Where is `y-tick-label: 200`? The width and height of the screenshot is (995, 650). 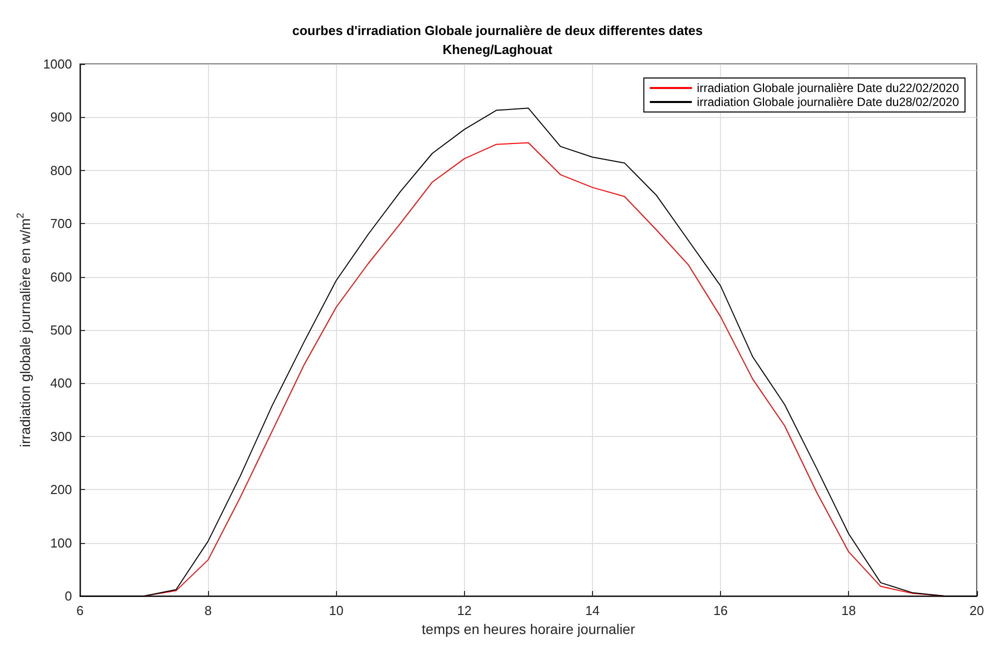 y-tick-label: 200 is located at coordinates (61, 490).